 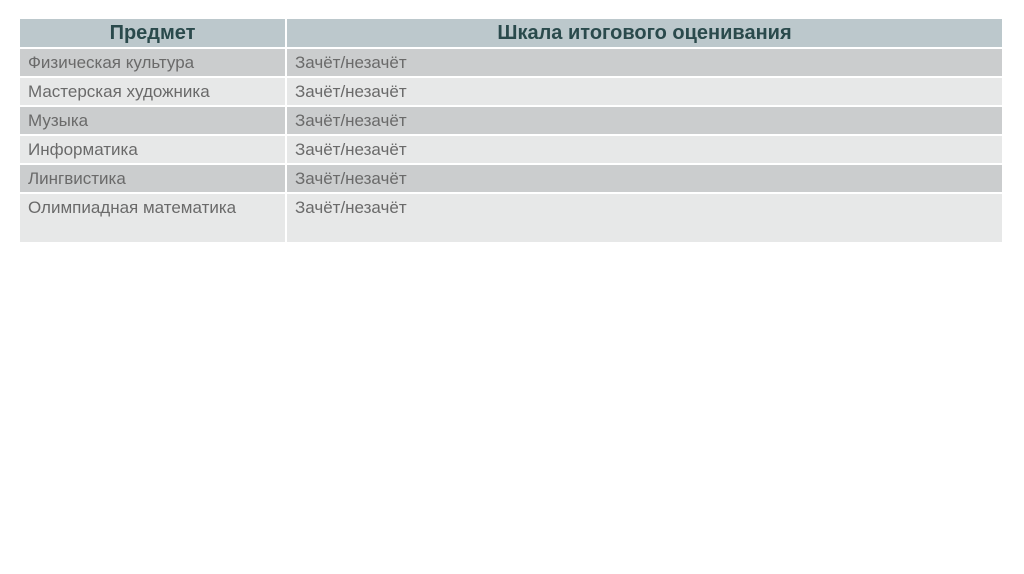 I want to click on table-row: Олимпиадная математика Зачёт/незачёт, so click(x=511, y=218).